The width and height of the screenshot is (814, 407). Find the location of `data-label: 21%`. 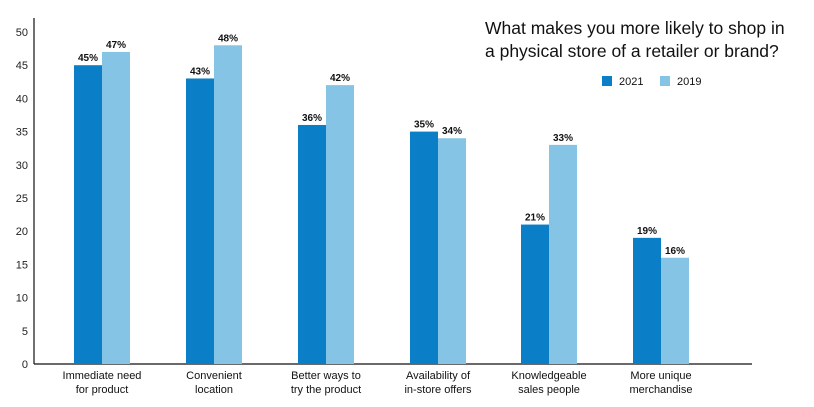

data-label: 21% is located at coordinates (535, 218).